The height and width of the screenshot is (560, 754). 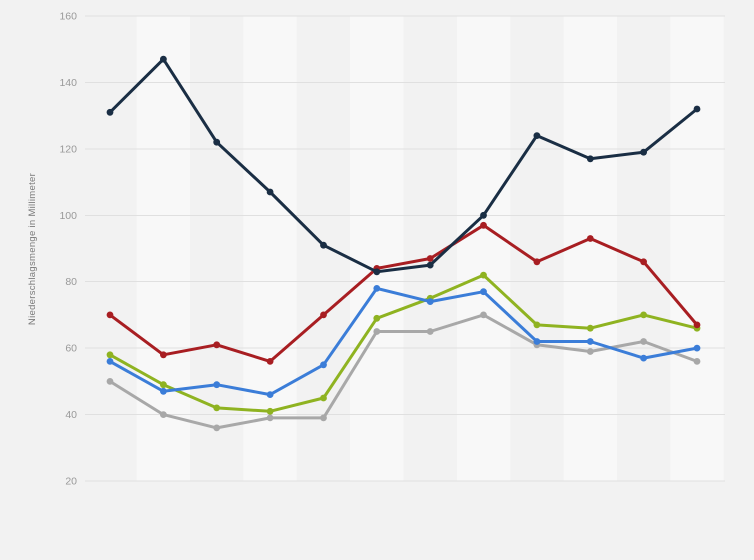 I want to click on y-tick-label: 160, so click(x=68, y=17).